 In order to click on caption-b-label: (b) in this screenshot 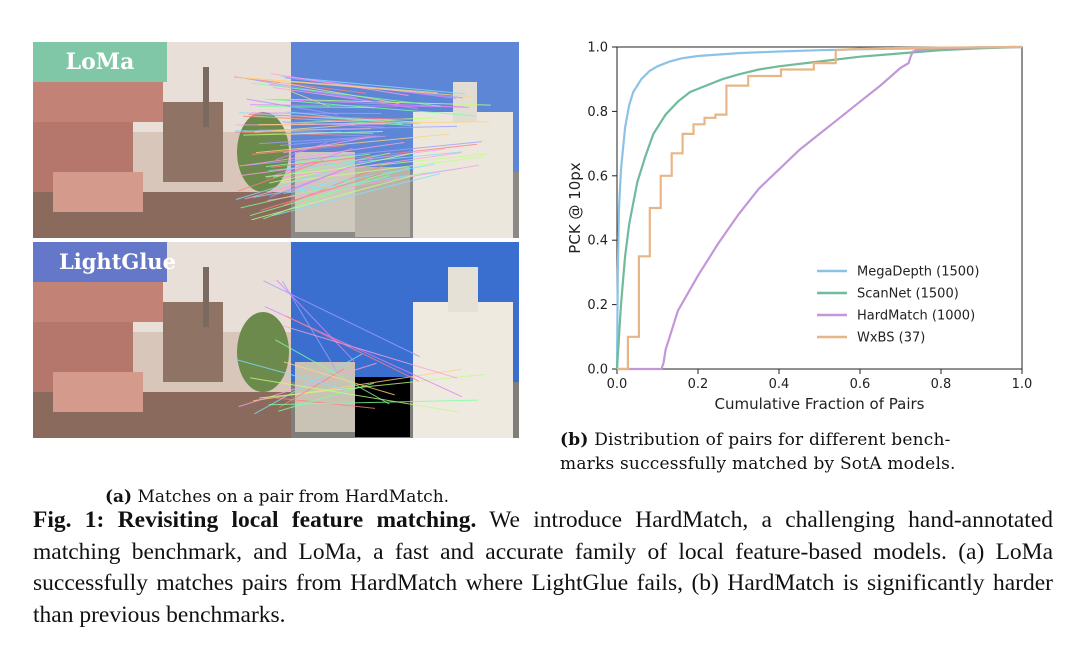, I will do `click(574, 440)`.